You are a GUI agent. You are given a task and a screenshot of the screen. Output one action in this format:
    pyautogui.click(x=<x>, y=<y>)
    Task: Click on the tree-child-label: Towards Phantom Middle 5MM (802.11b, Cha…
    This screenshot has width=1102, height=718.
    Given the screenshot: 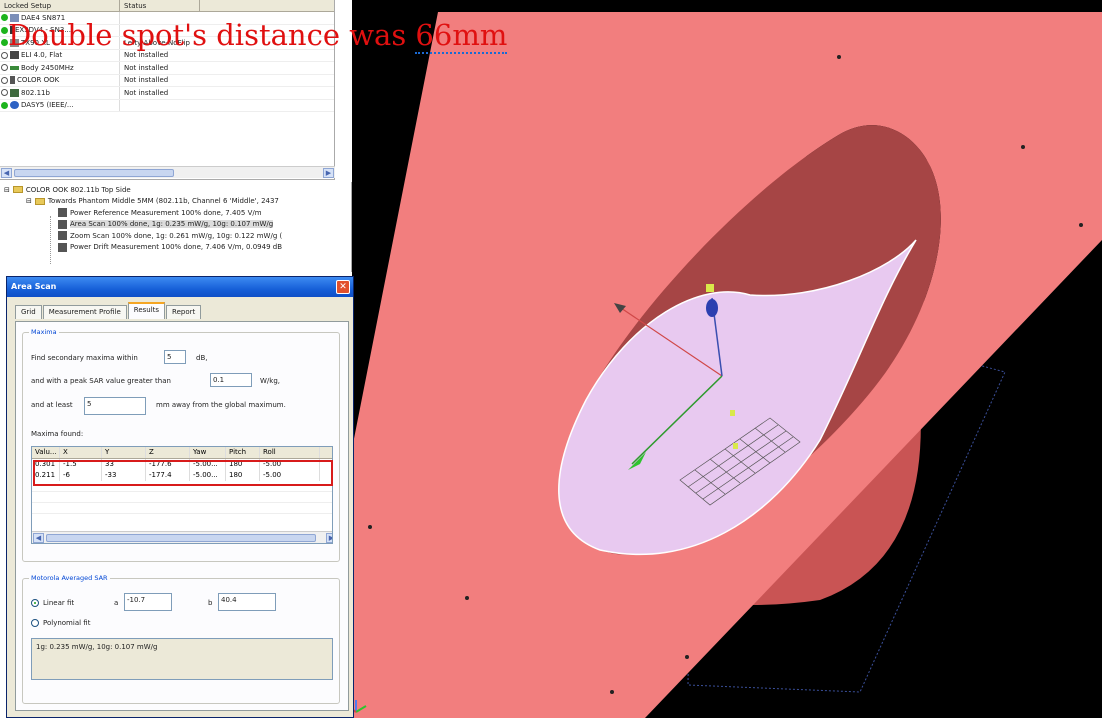 What is the action you would take?
    pyautogui.click(x=163, y=201)
    